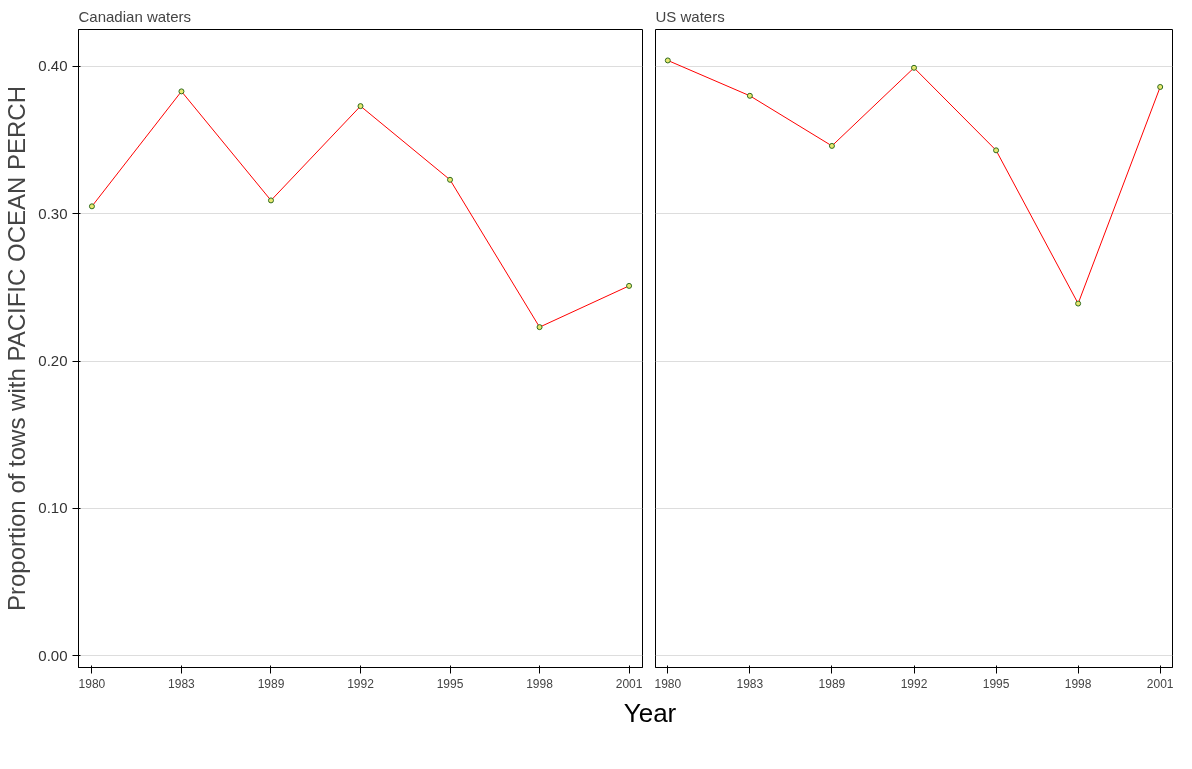  I want to click on y-tick-label: 0.40, so click(53, 66).